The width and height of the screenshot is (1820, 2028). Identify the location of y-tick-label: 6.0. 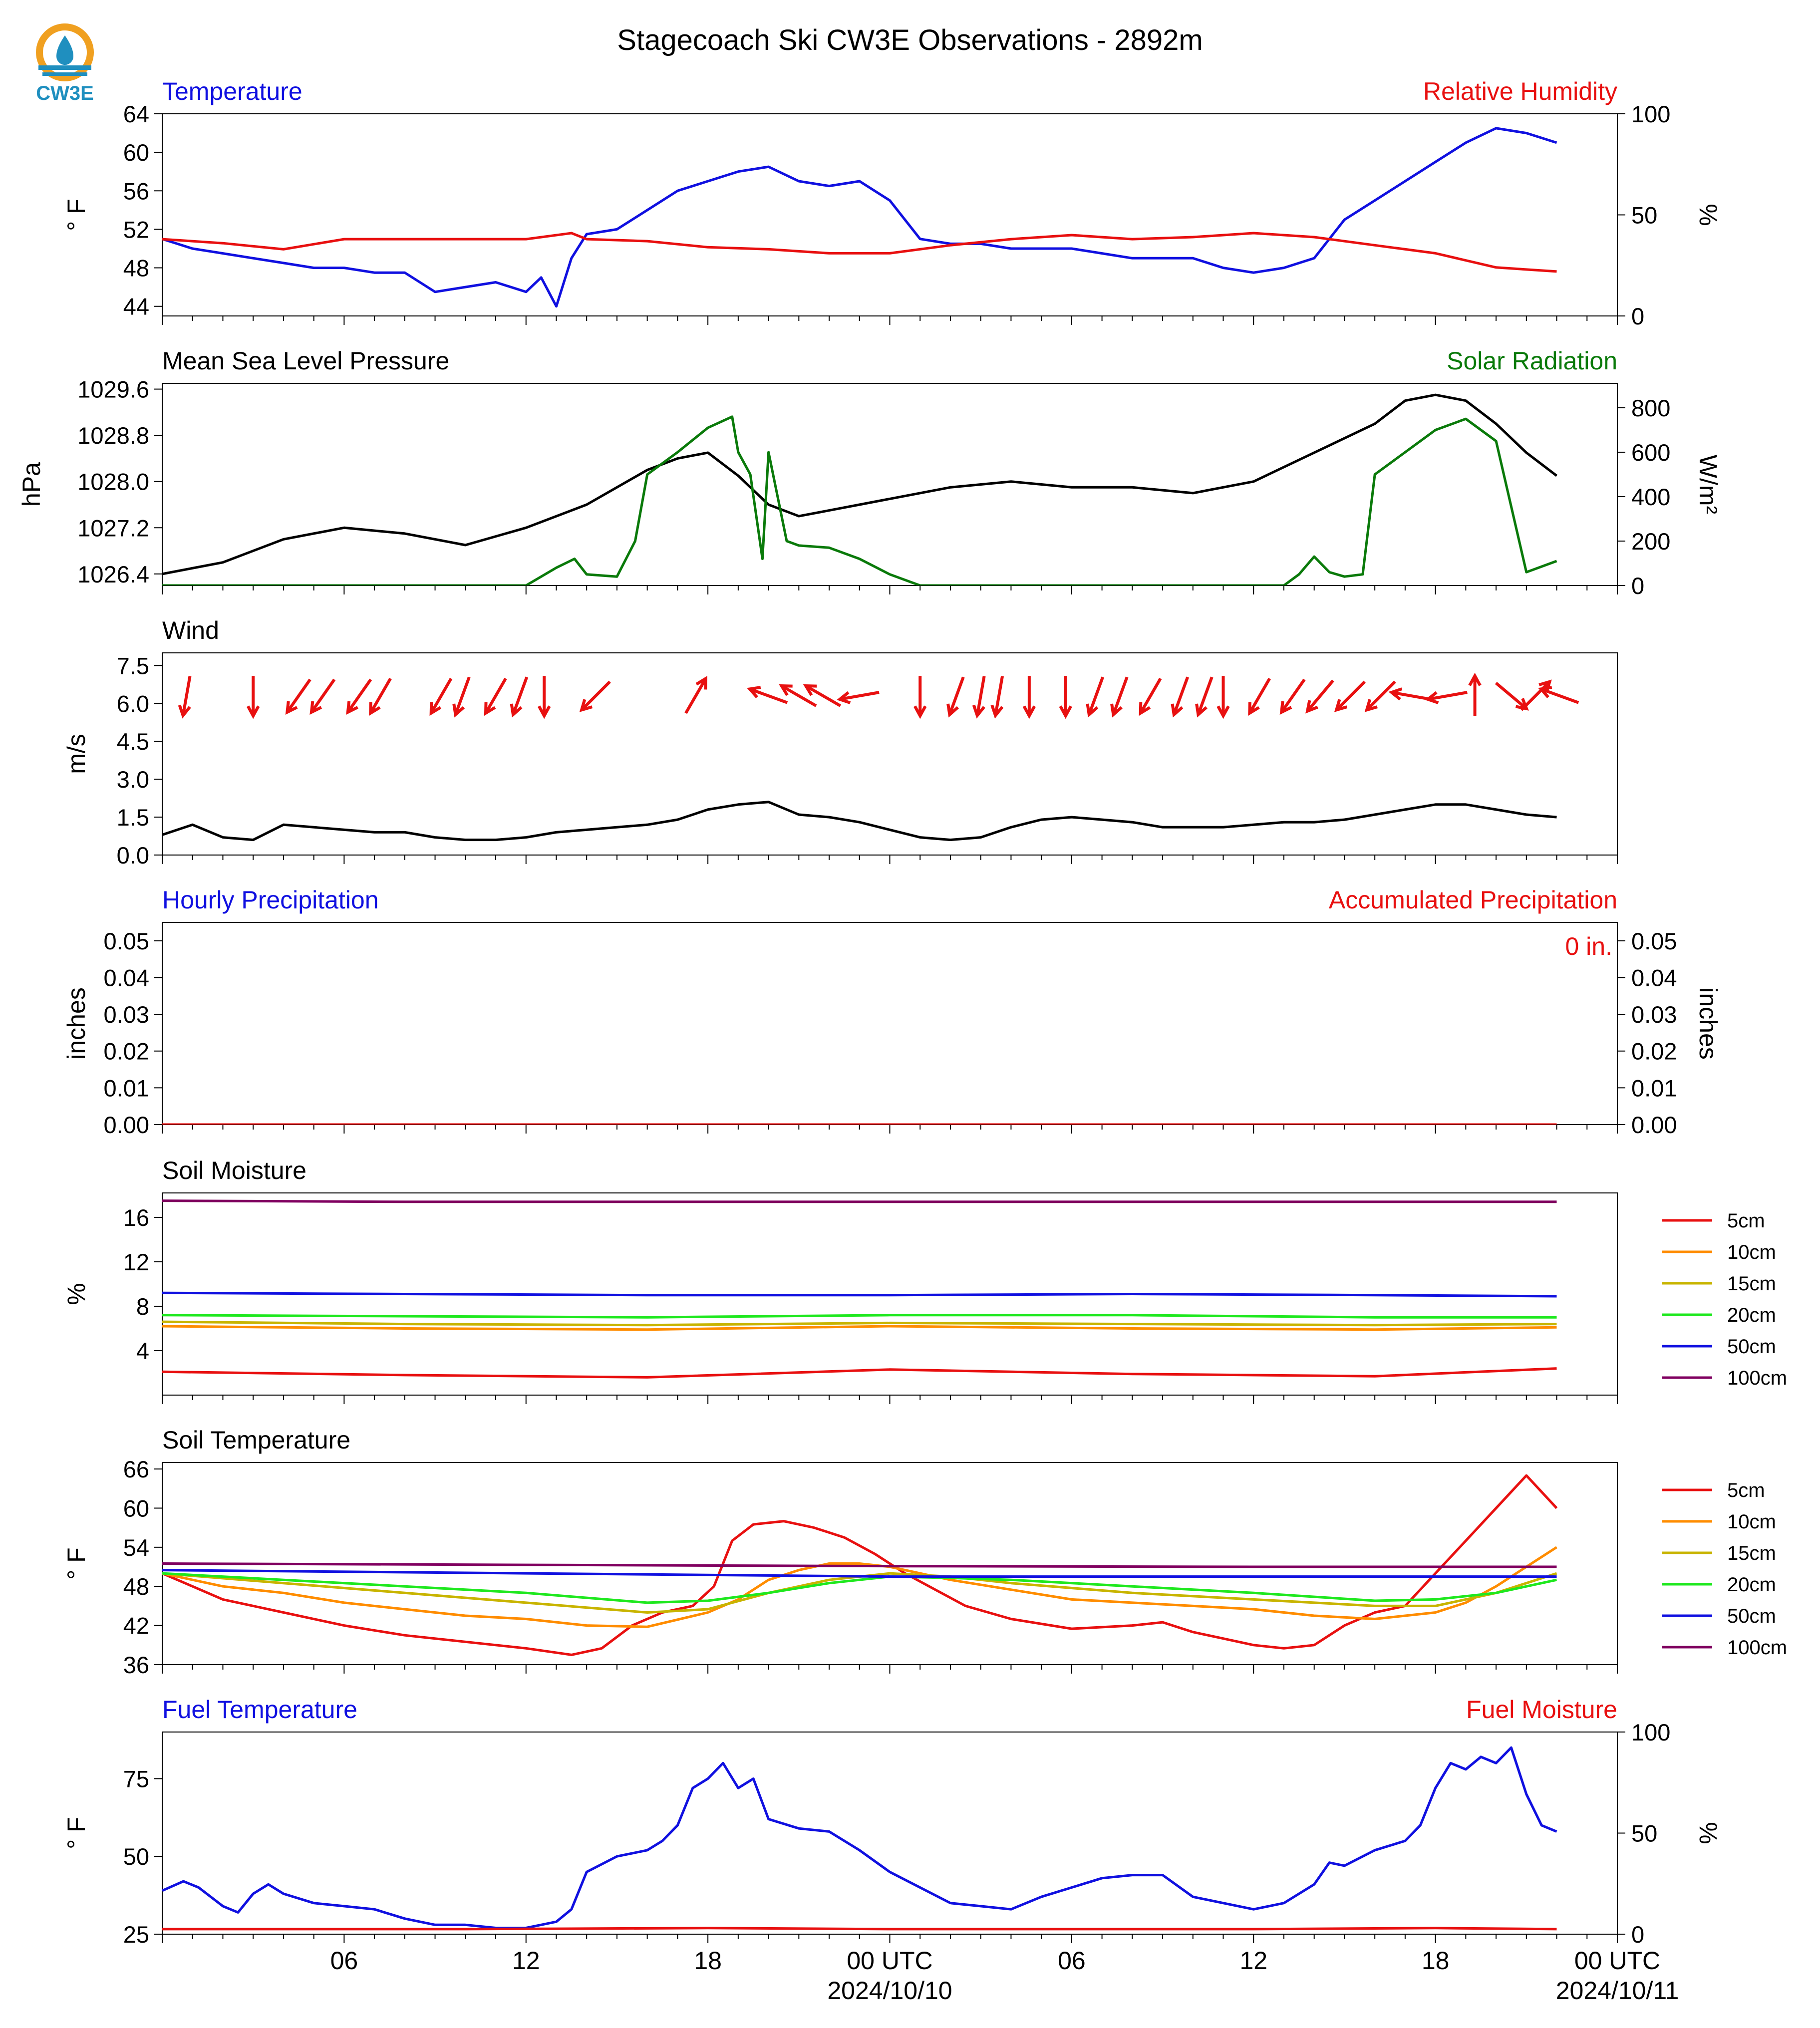
(133, 703).